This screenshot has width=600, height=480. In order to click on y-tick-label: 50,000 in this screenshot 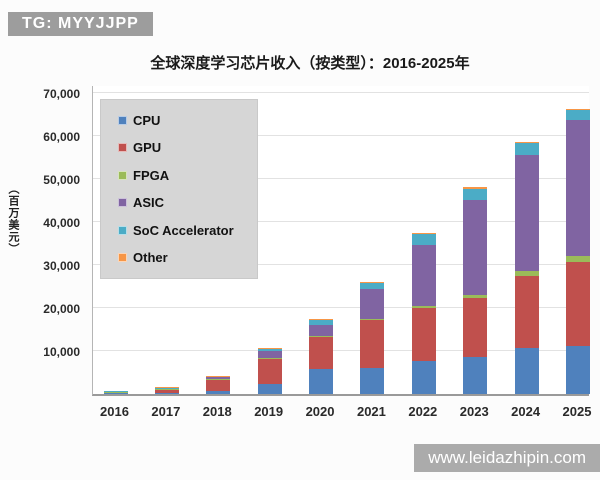, I will do `click(61, 179)`.